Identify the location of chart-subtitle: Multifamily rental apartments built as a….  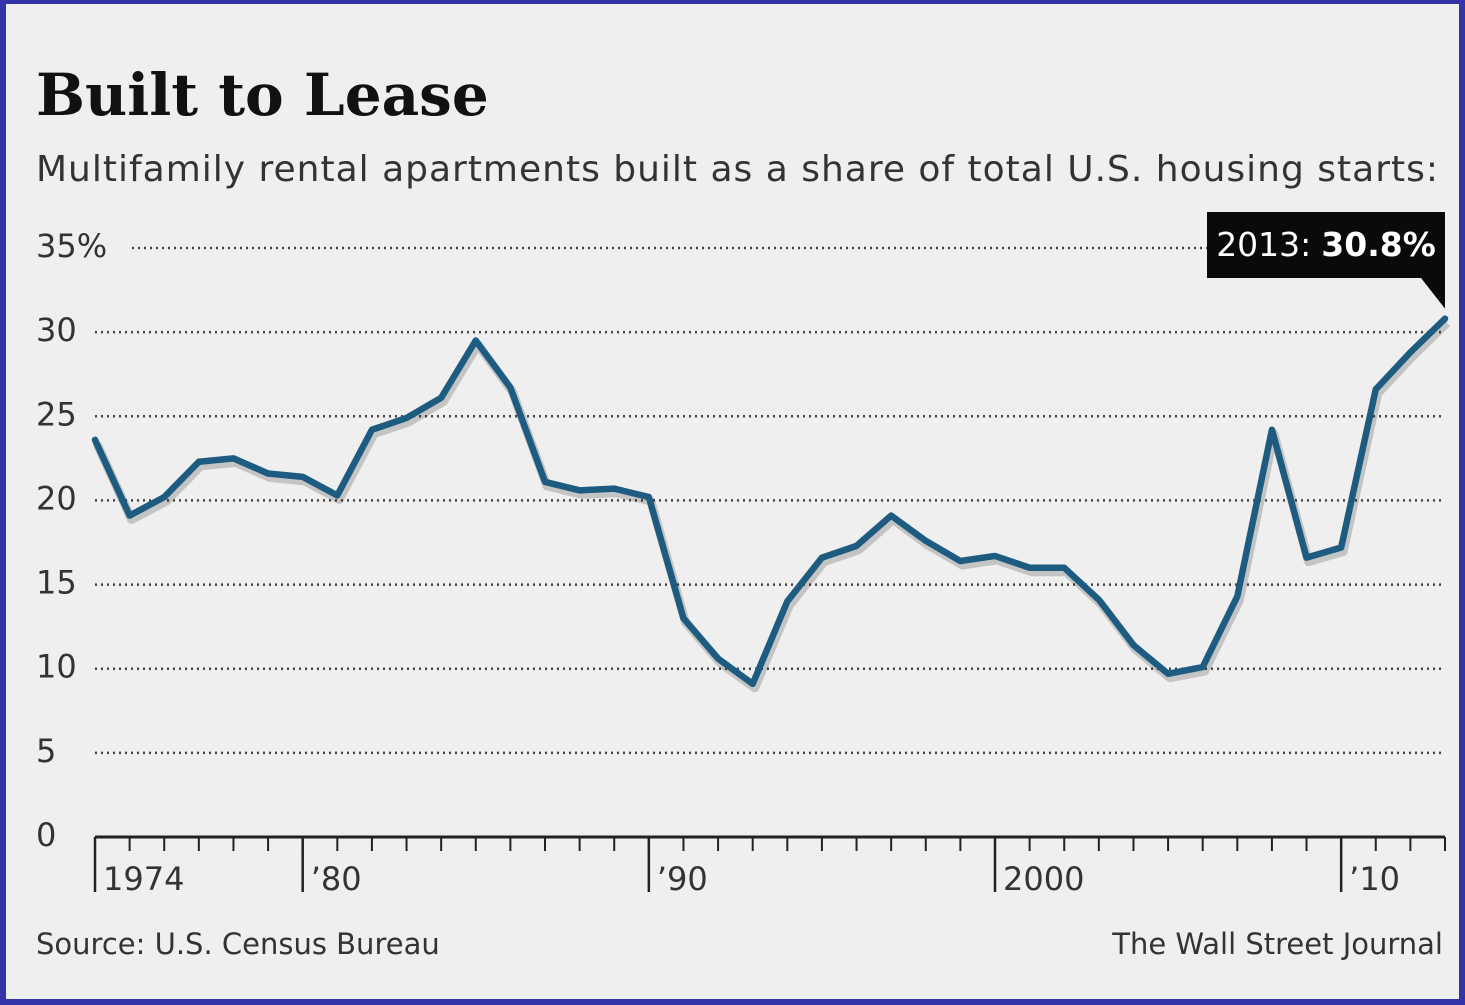
(737, 169).